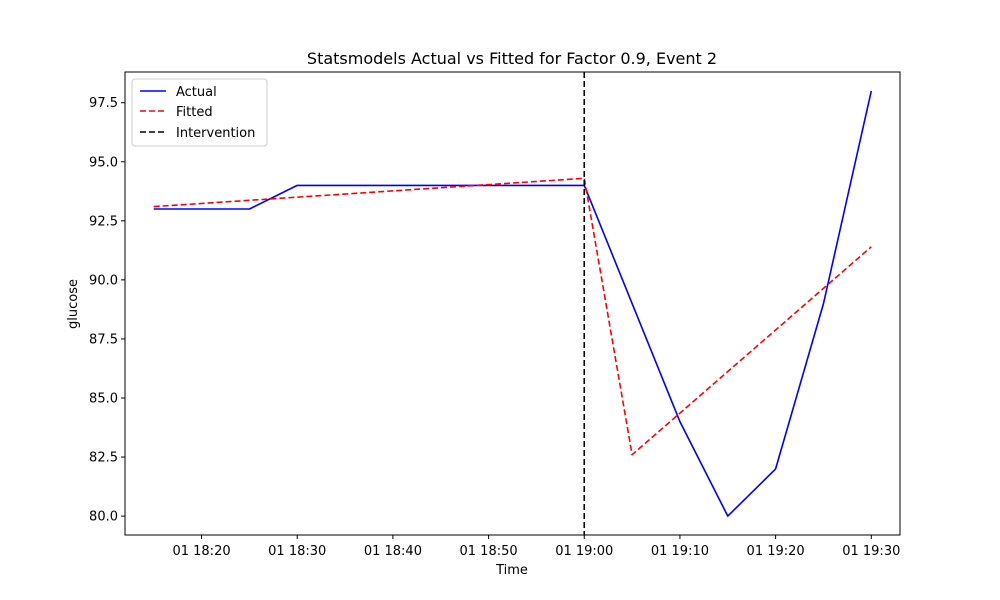 The image size is (1000, 600). What do you see at coordinates (680, 551) in the screenshot?
I see `x-tick-label: 01 19:10` at bounding box center [680, 551].